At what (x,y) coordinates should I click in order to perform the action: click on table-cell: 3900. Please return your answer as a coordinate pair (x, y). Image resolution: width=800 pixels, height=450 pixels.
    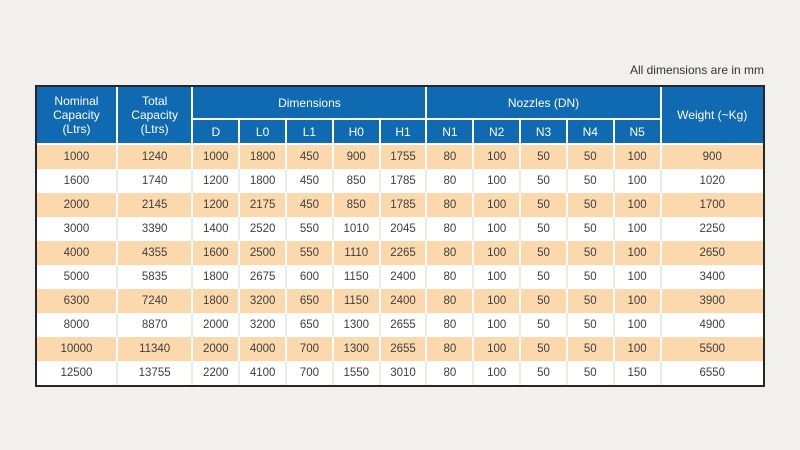
    Looking at the image, I should click on (711, 301).